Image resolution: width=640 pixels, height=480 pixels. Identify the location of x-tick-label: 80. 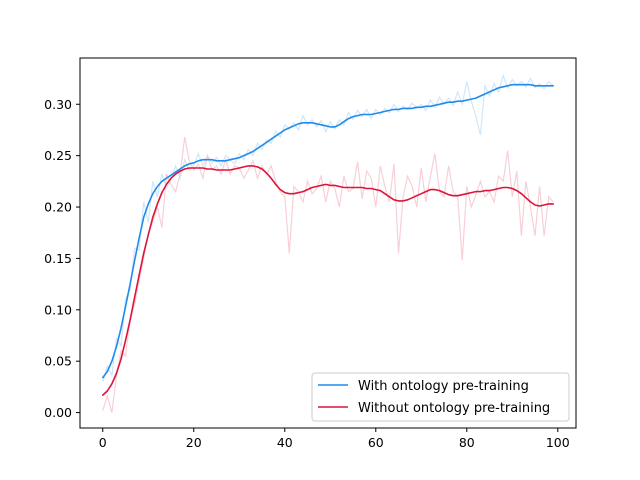
(467, 442).